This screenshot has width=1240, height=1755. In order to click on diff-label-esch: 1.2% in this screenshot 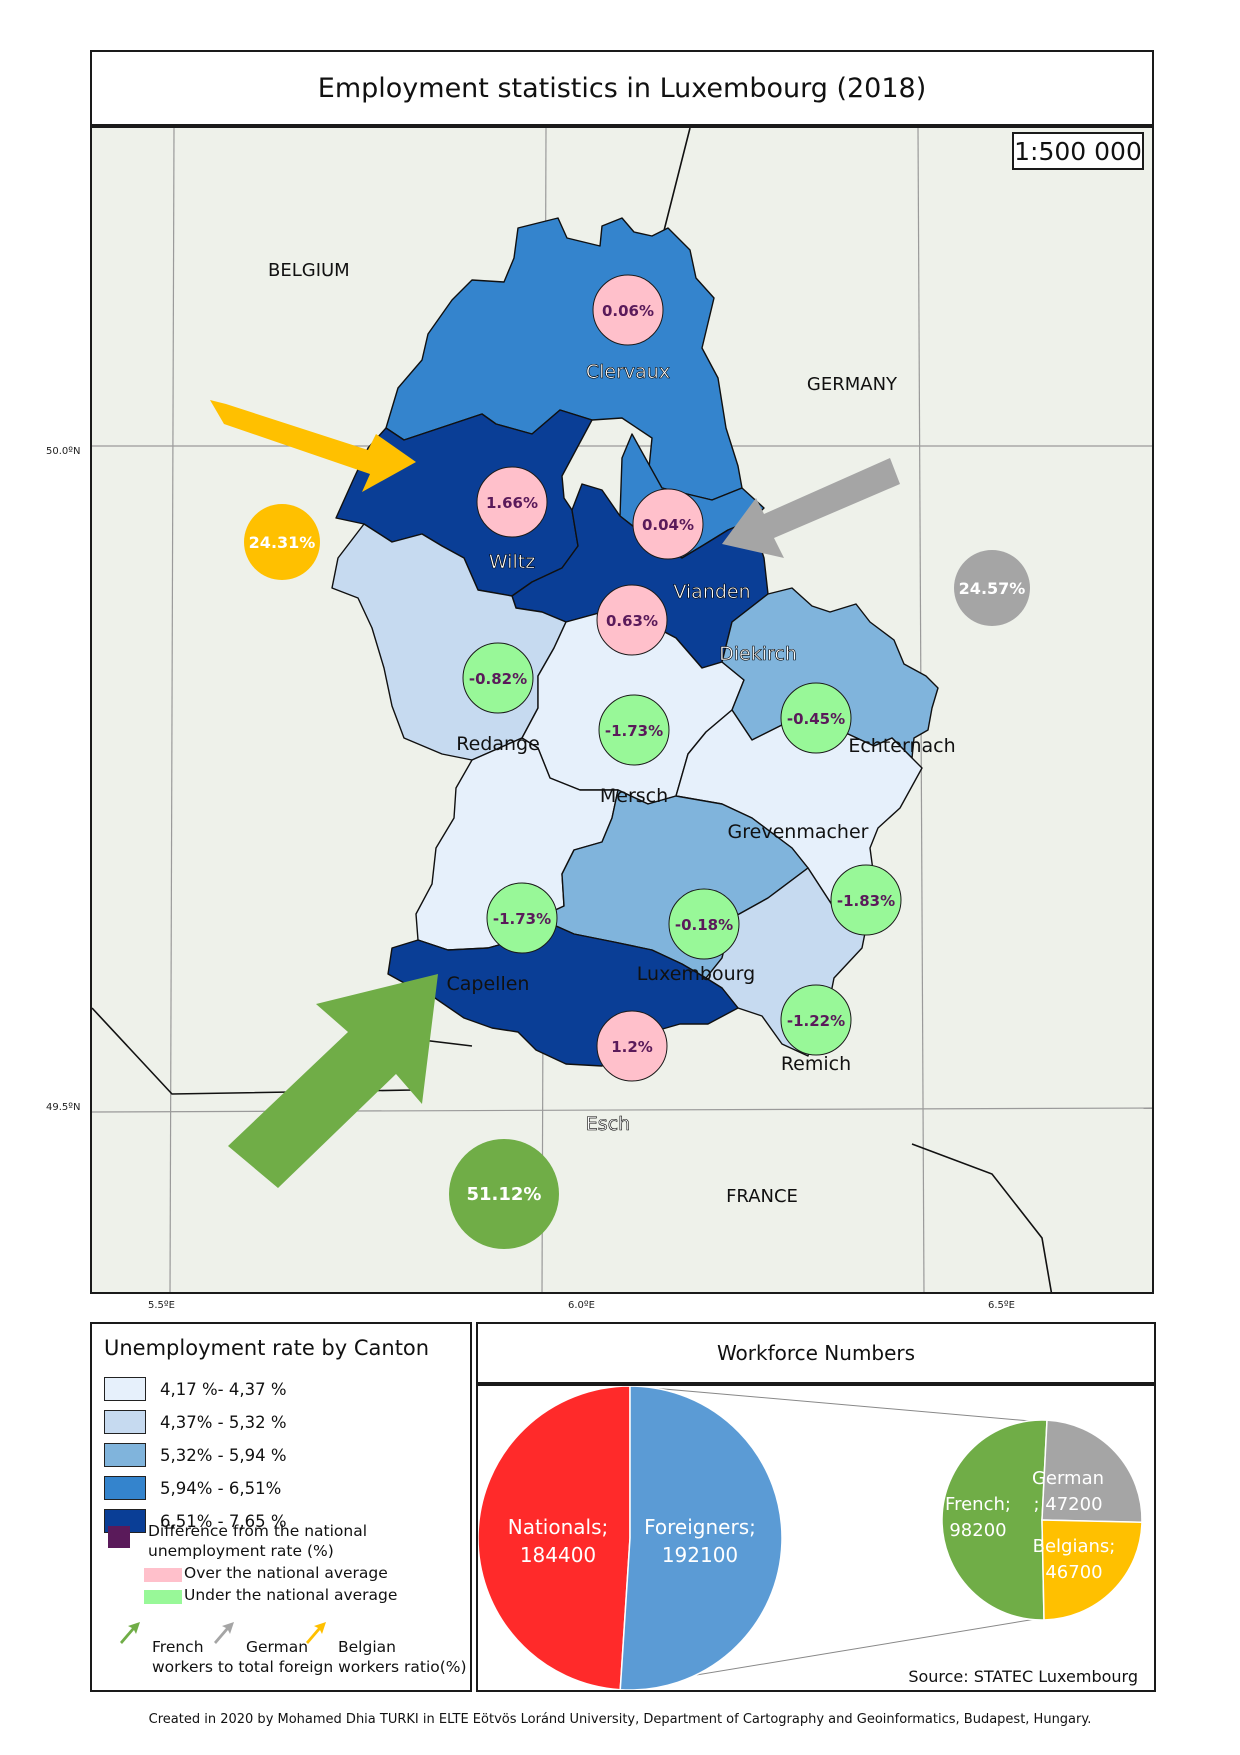, I will do `click(632, 1047)`.